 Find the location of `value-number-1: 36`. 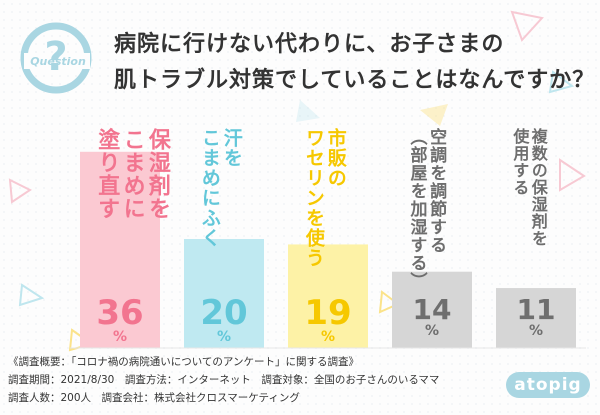

value-number-1: 36 is located at coordinates (120, 313).